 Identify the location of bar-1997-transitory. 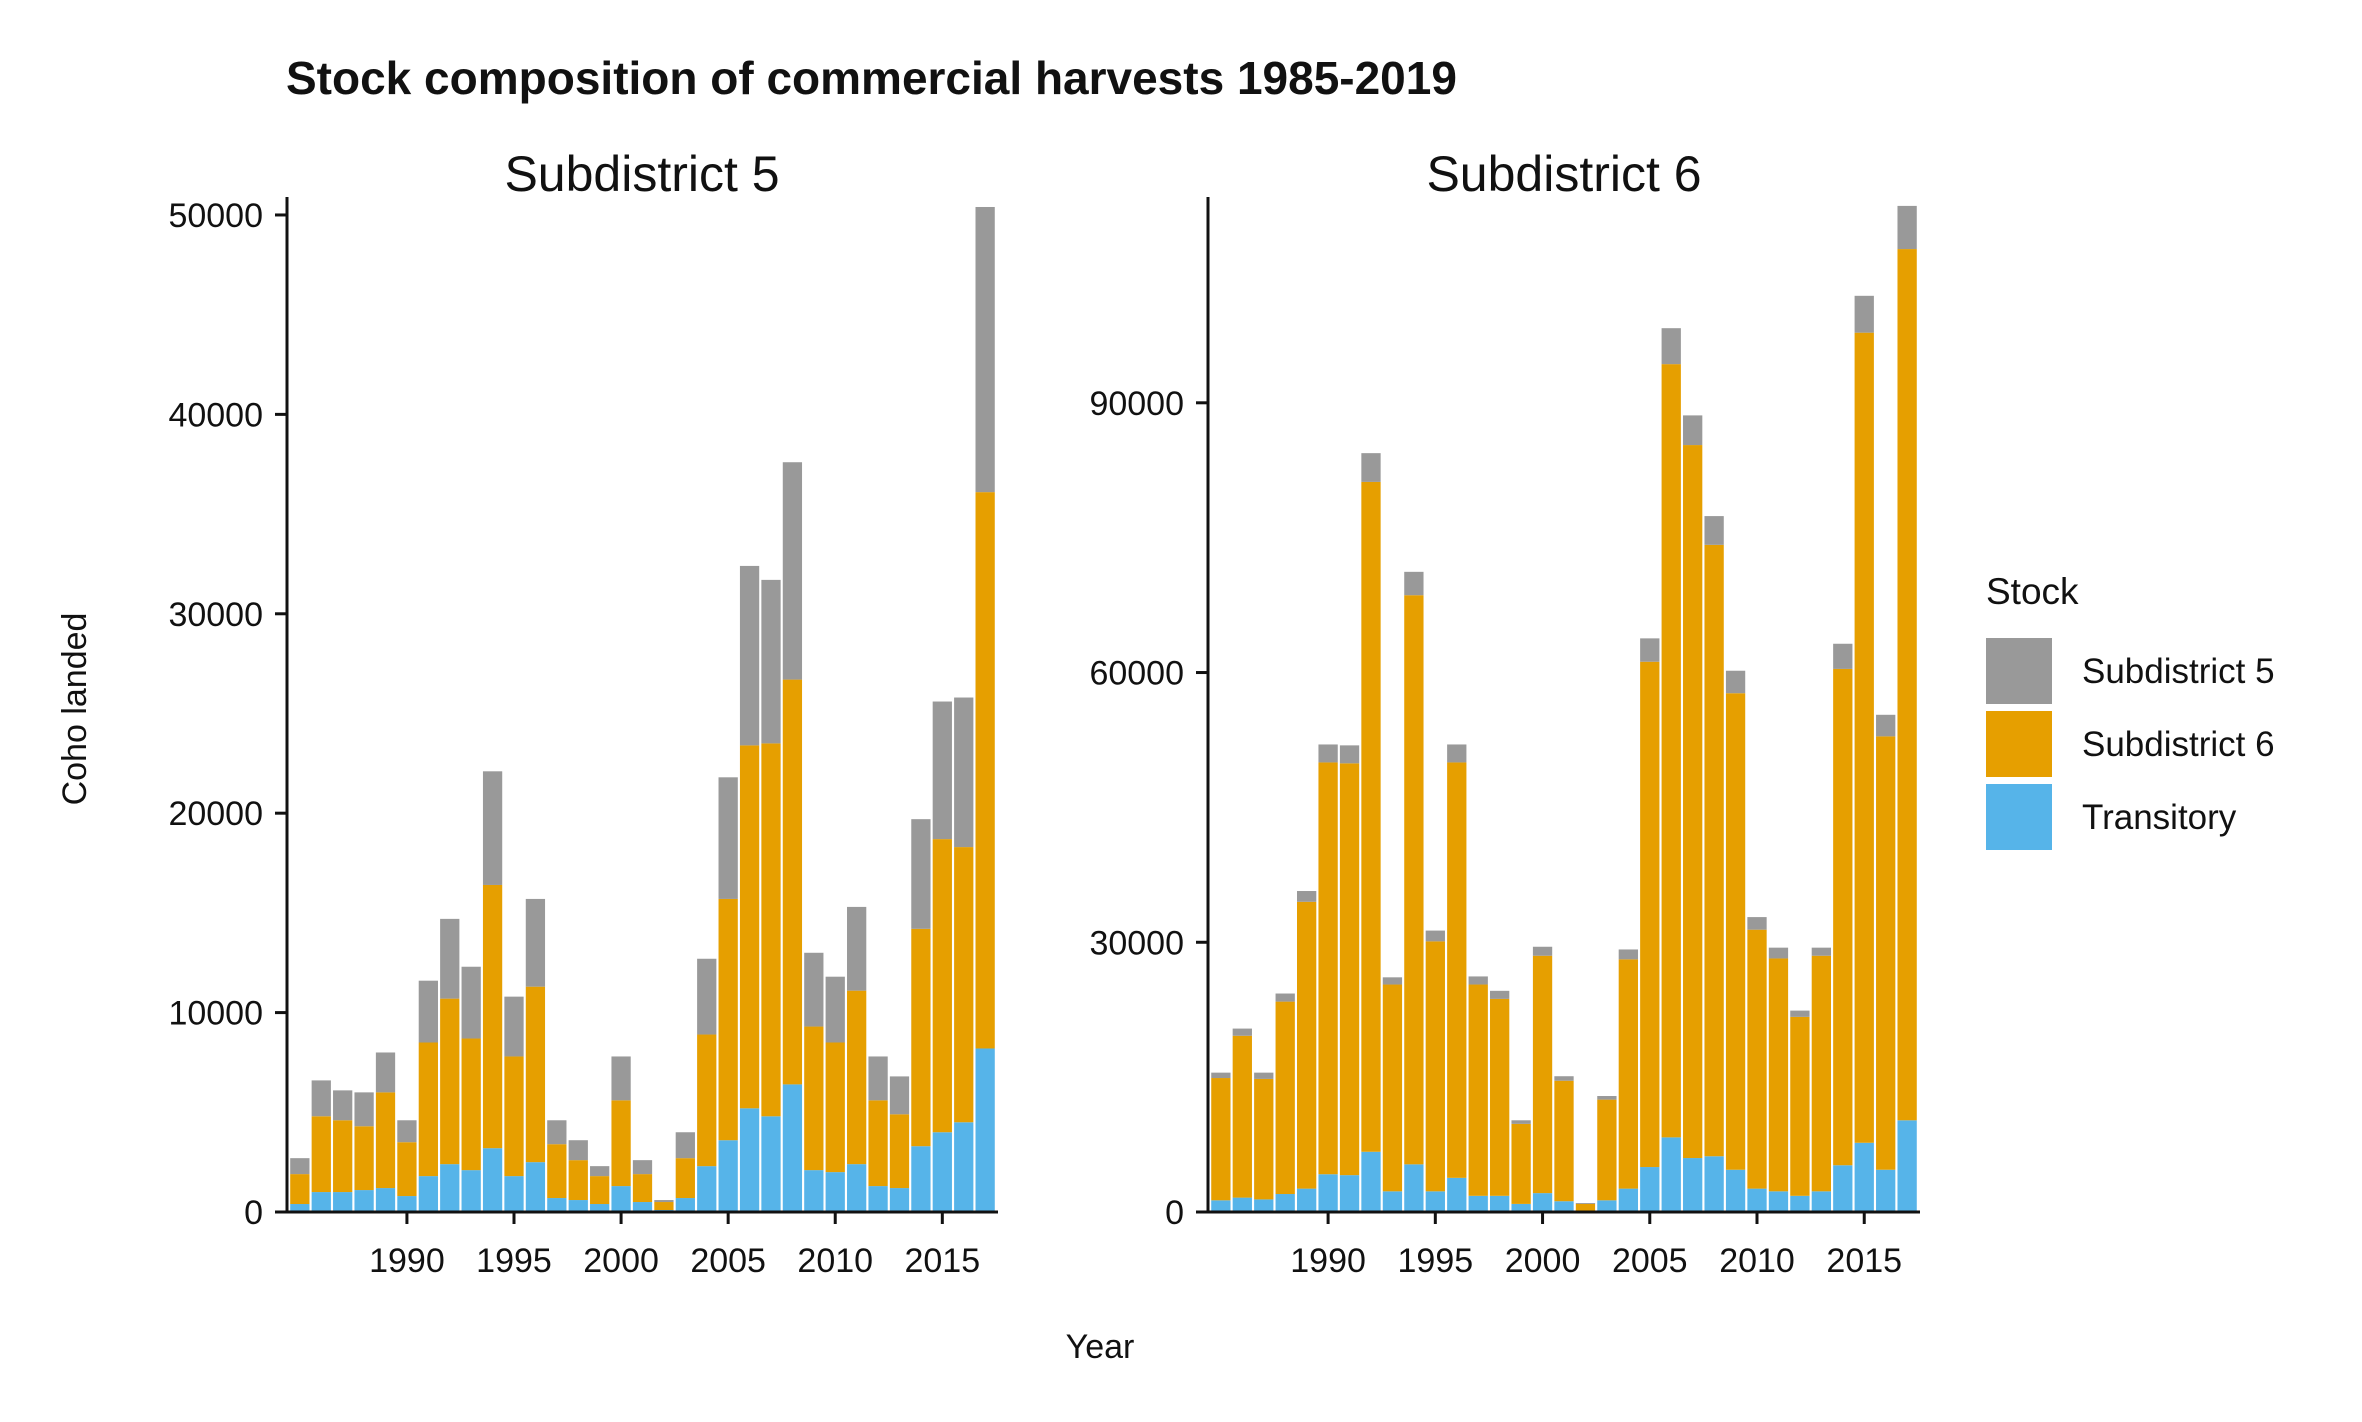
(1478, 1203).